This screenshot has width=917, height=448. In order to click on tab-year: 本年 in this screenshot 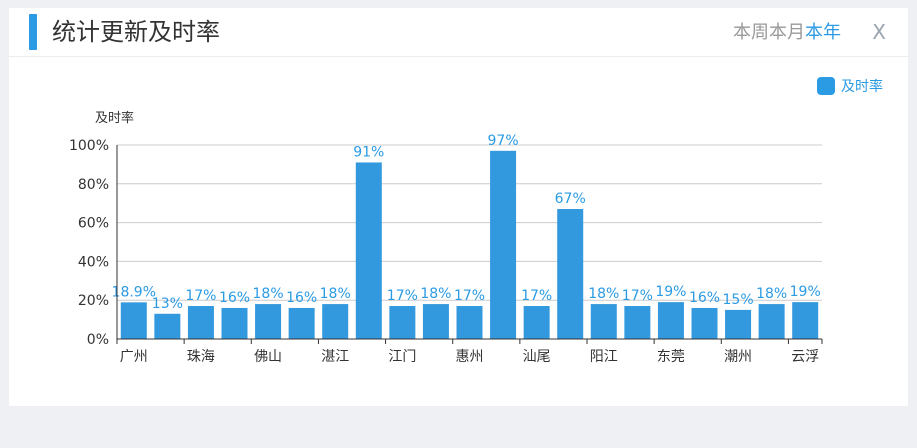, I will do `click(823, 32)`.